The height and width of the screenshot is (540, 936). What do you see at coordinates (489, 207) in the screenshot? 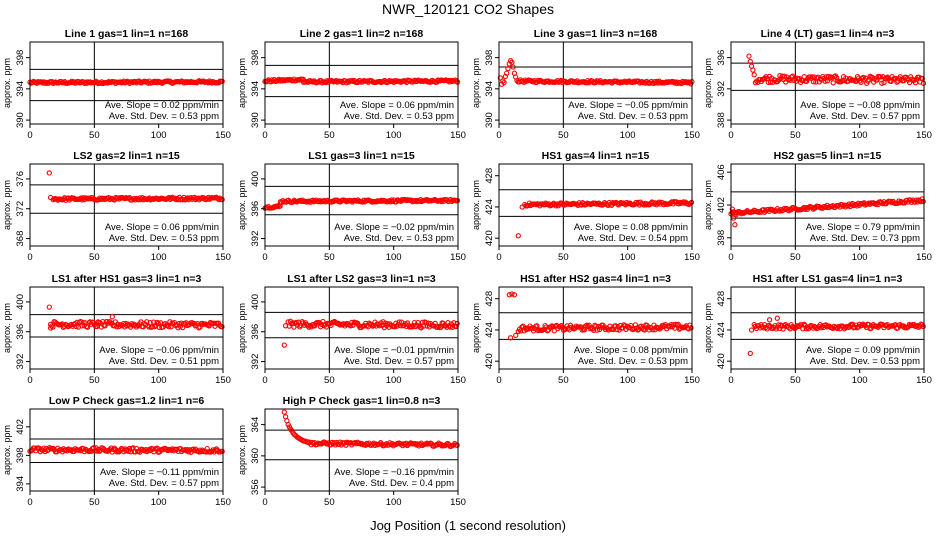
I see `y-tick-label: 424` at bounding box center [489, 207].